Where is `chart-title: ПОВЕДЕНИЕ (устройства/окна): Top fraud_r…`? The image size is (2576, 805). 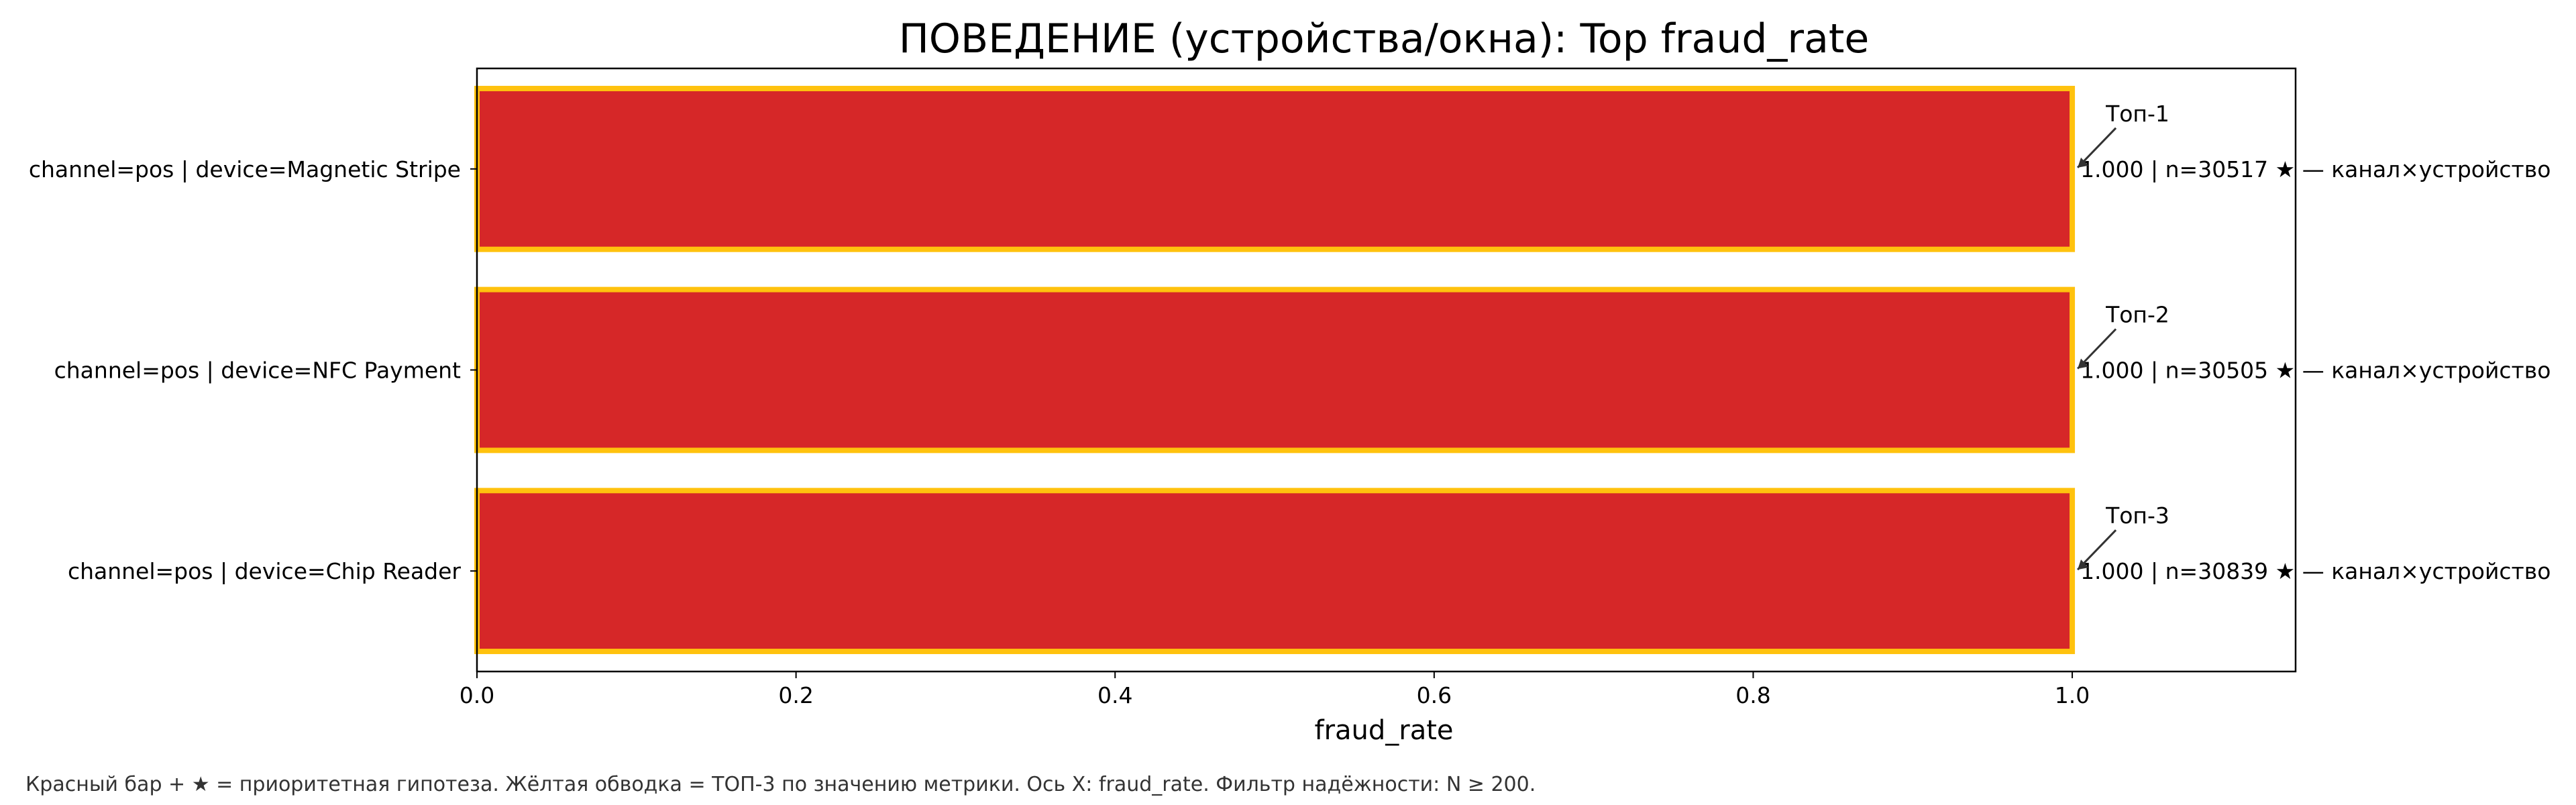 chart-title: ПОВЕДЕНИЕ (устройства/окна): Top fraud_r… is located at coordinates (1384, 38).